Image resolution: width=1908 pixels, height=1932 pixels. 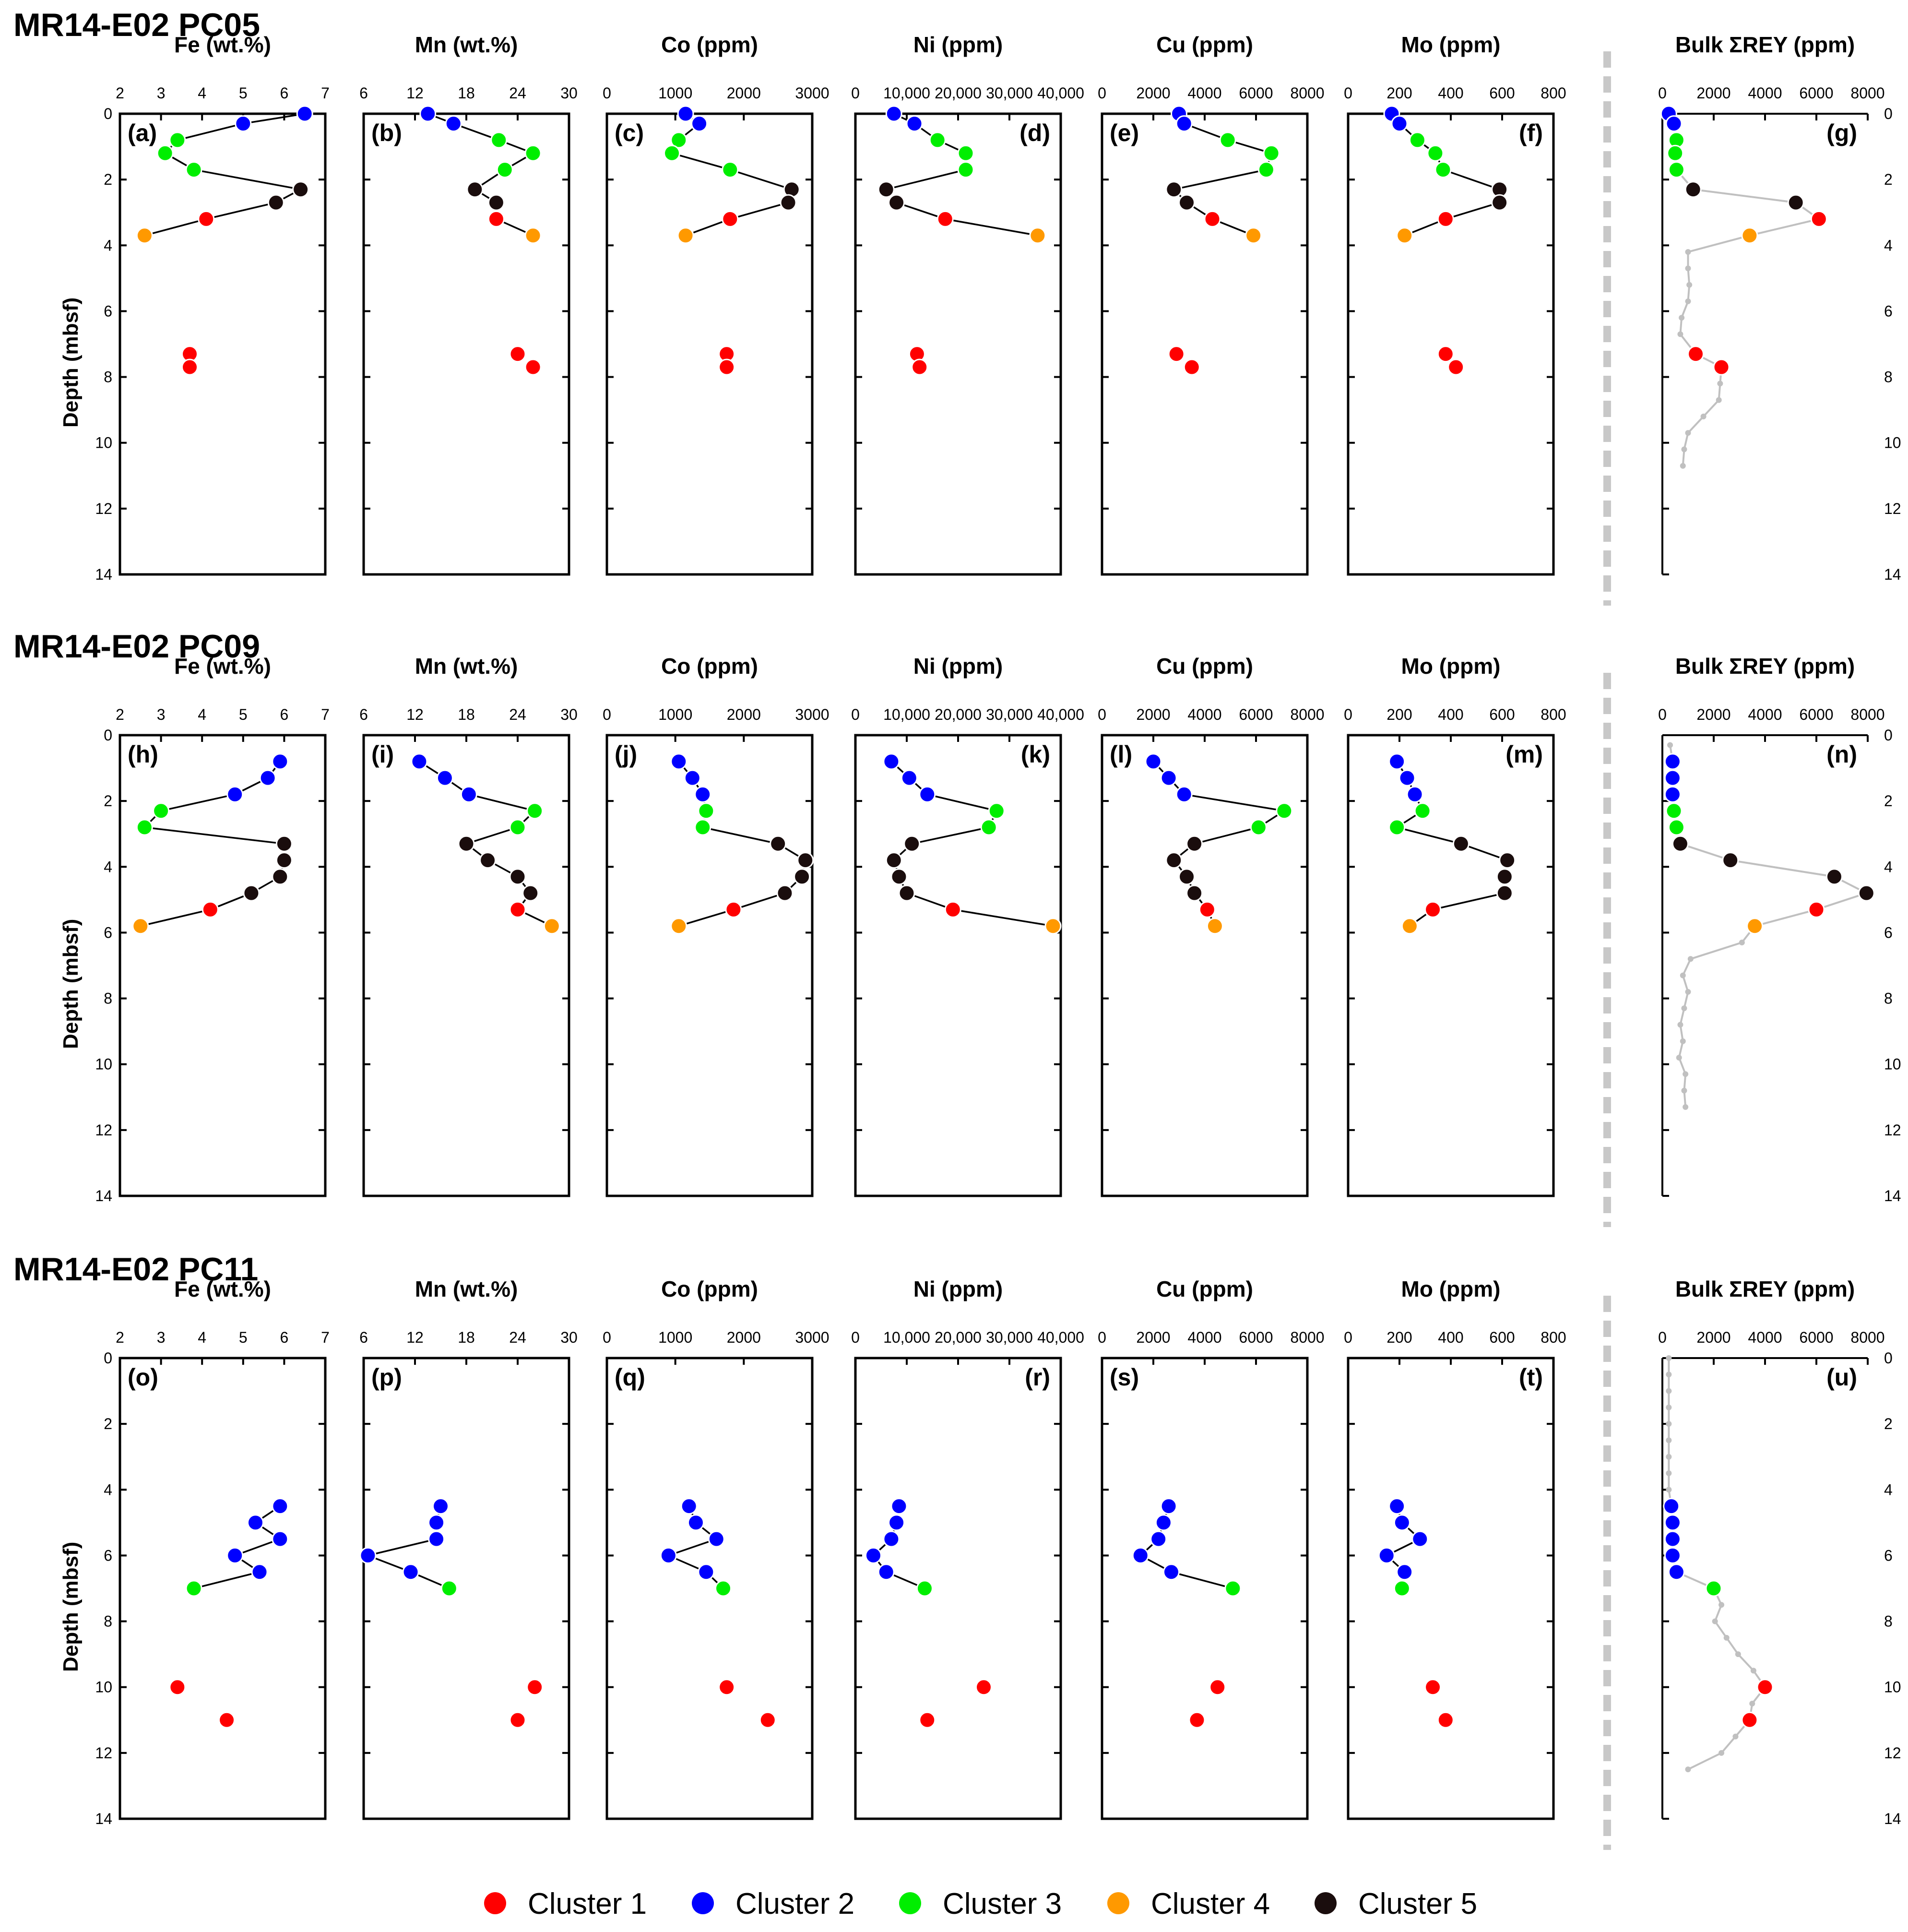 What do you see at coordinates (1010, 93) in the screenshot?
I see `x-tick-label: 30,000` at bounding box center [1010, 93].